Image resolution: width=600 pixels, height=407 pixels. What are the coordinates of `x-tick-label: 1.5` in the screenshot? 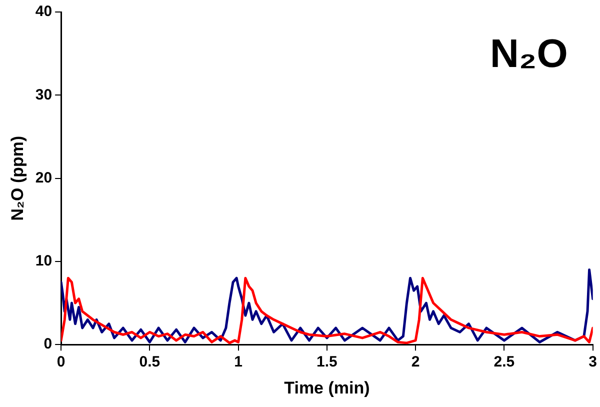 It's located at (327, 362).